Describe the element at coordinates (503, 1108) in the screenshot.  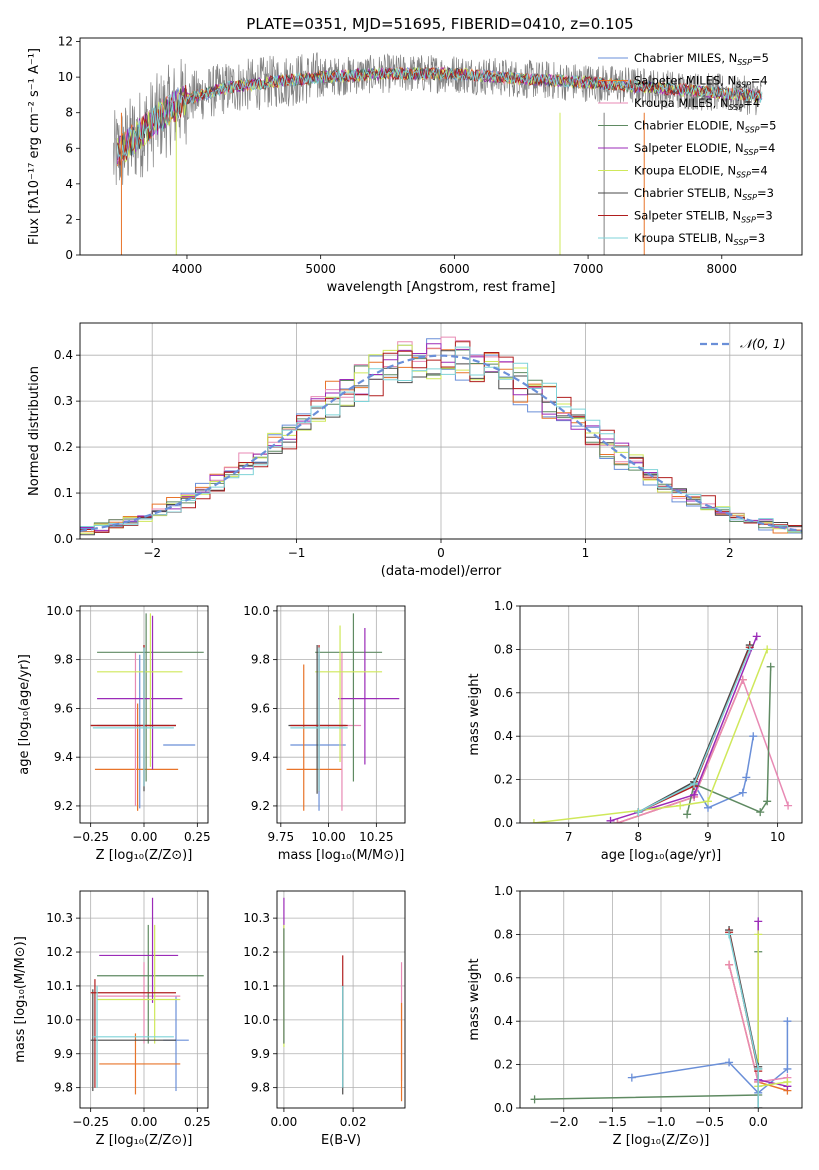
I see `mass-weight-vs-Z-ytick-label: 0.0` at that location.